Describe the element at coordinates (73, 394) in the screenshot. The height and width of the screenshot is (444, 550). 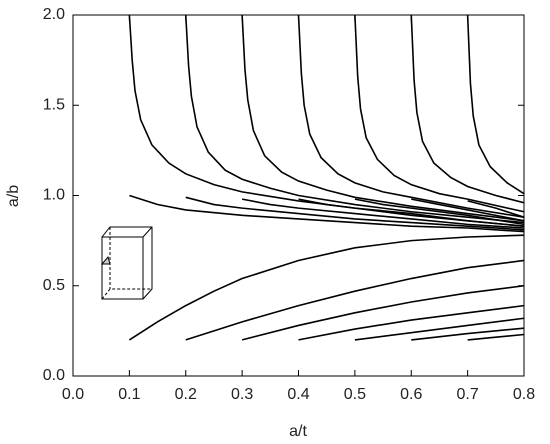
I see `x-tick-label: 0.0` at that location.